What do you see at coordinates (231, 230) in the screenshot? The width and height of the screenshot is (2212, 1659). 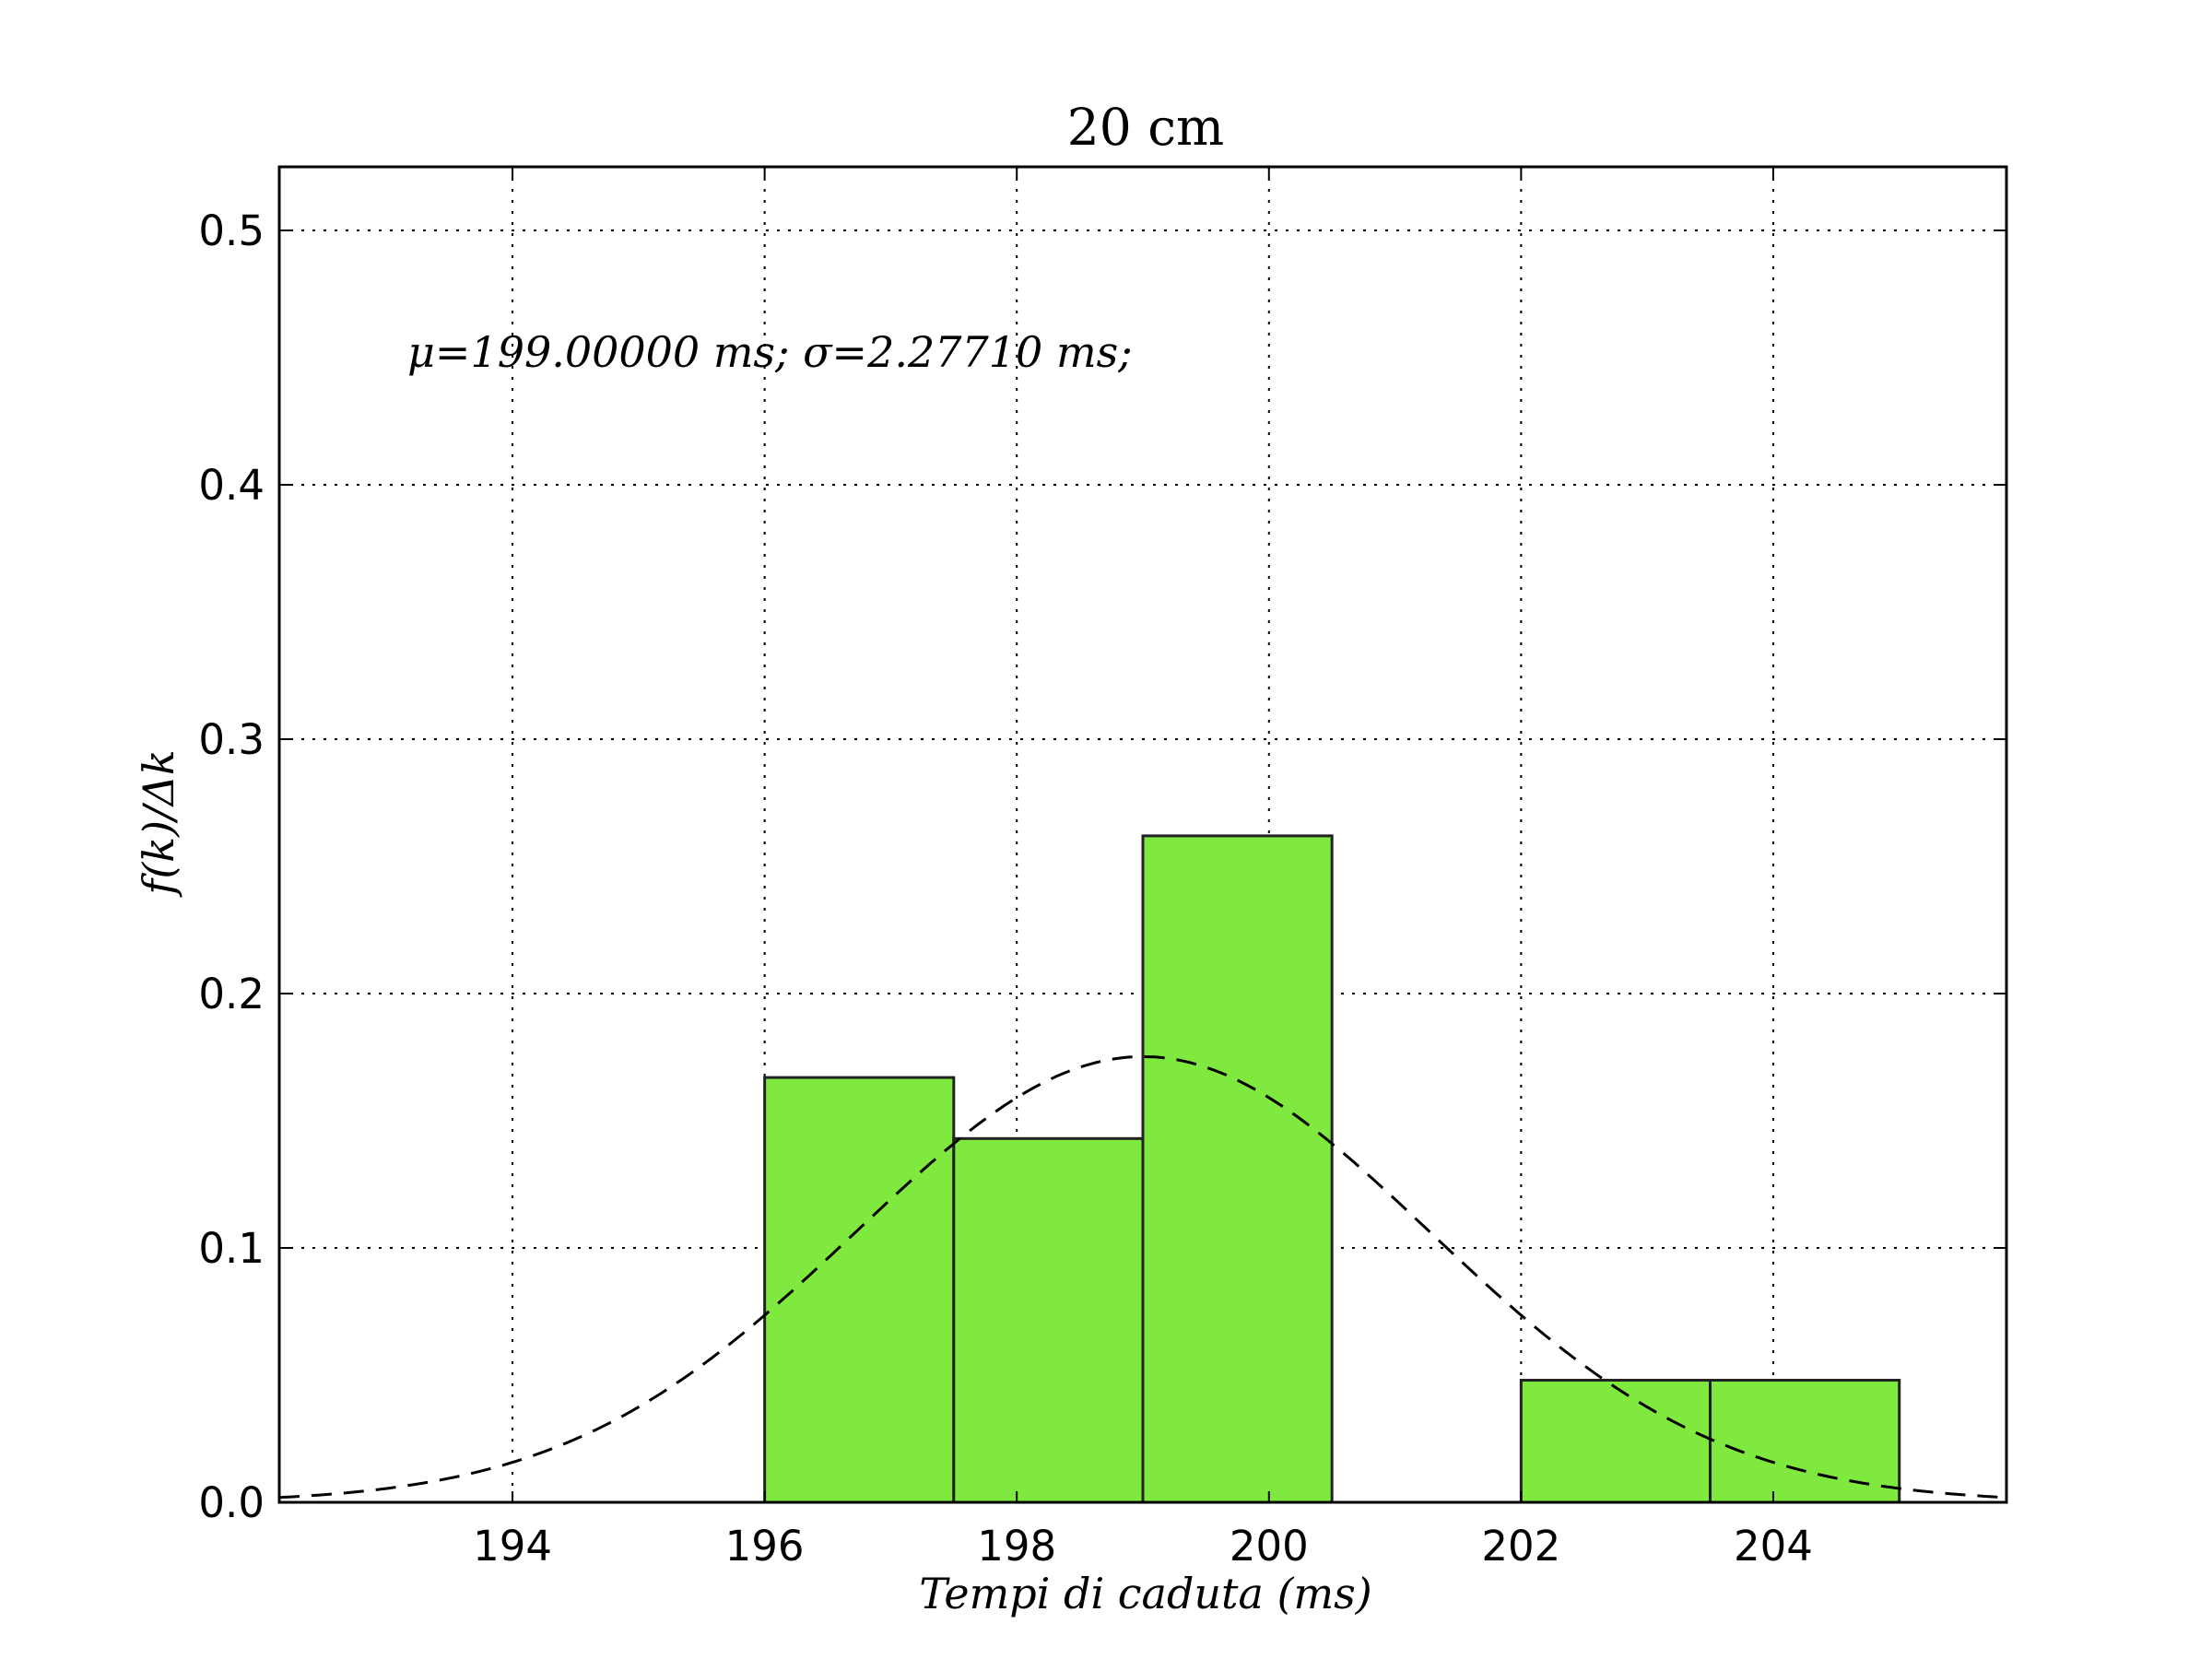 I see `y-tick-label: 0.5` at bounding box center [231, 230].